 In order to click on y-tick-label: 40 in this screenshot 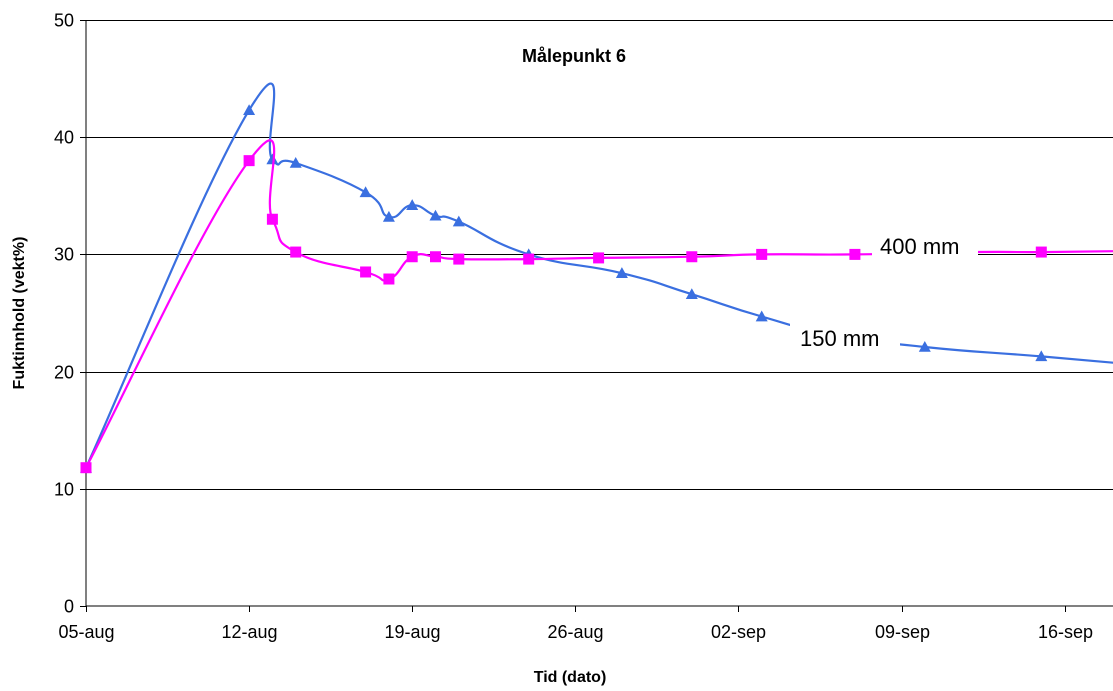, I will do `click(64, 138)`.